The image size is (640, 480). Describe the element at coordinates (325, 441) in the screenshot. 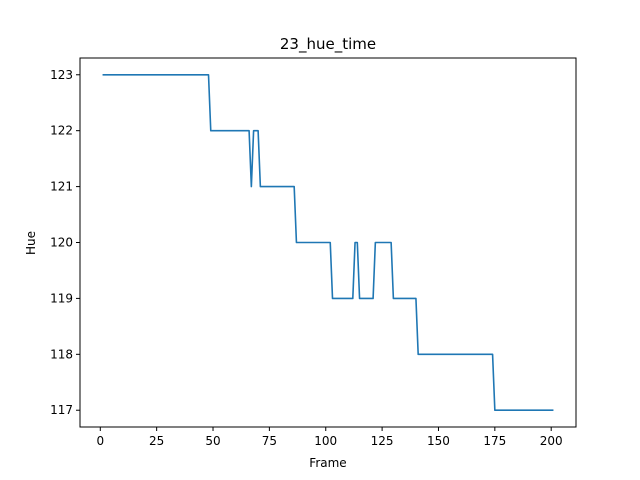

I see `x-tick-label: 100` at that location.